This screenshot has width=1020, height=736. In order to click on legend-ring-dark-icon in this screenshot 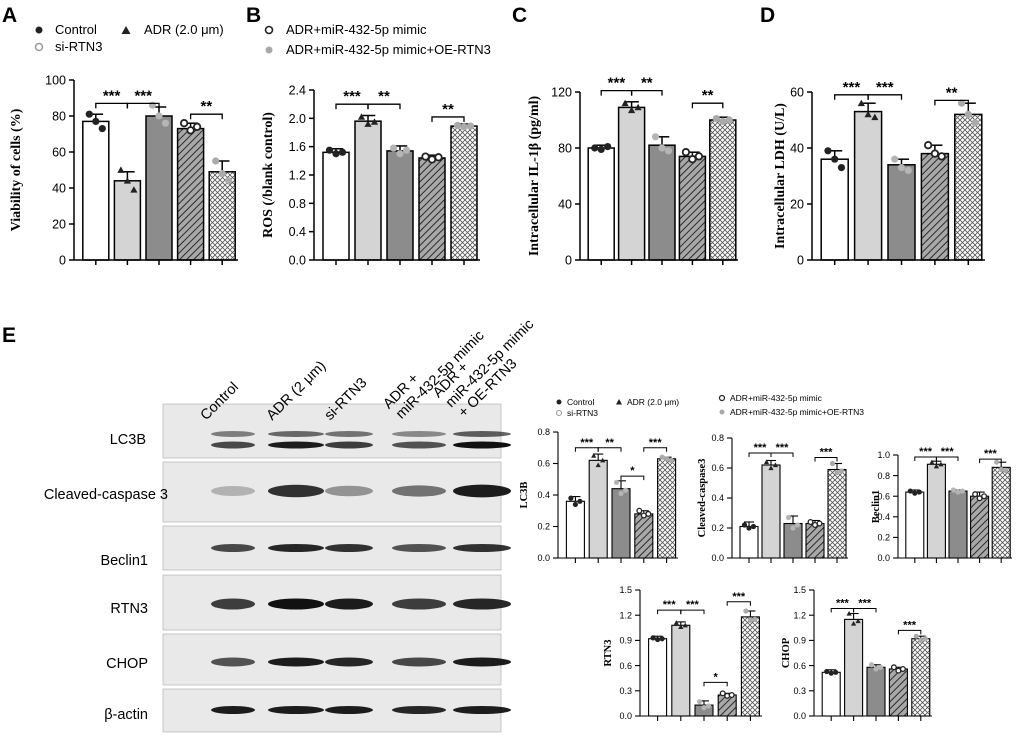, I will do `click(269, 30)`.